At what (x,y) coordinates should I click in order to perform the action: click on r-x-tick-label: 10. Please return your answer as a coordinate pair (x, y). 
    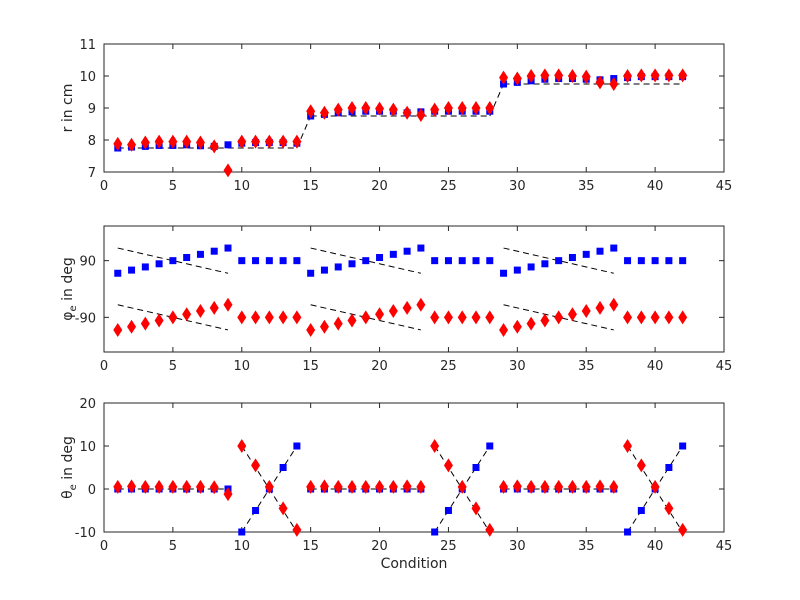
    Looking at the image, I should click on (242, 186).